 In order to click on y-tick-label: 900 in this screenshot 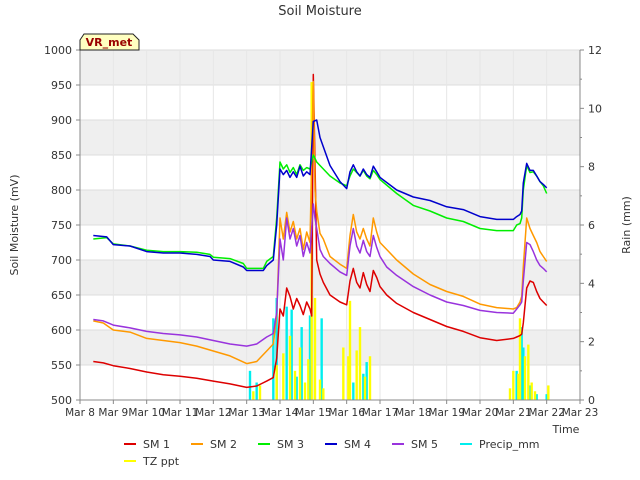, I will do `click(61, 120)`.